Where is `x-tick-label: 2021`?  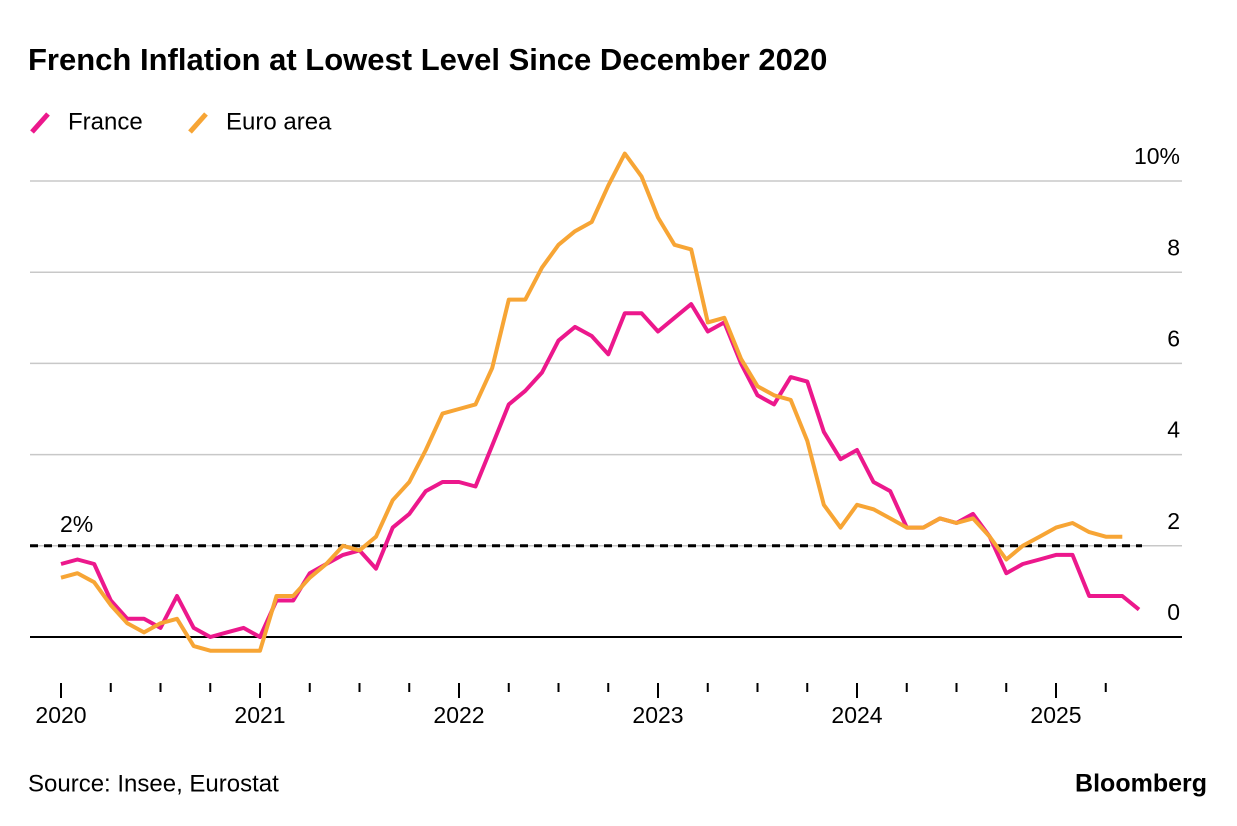 x-tick-label: 2021 is located at coordinates (259, 715).